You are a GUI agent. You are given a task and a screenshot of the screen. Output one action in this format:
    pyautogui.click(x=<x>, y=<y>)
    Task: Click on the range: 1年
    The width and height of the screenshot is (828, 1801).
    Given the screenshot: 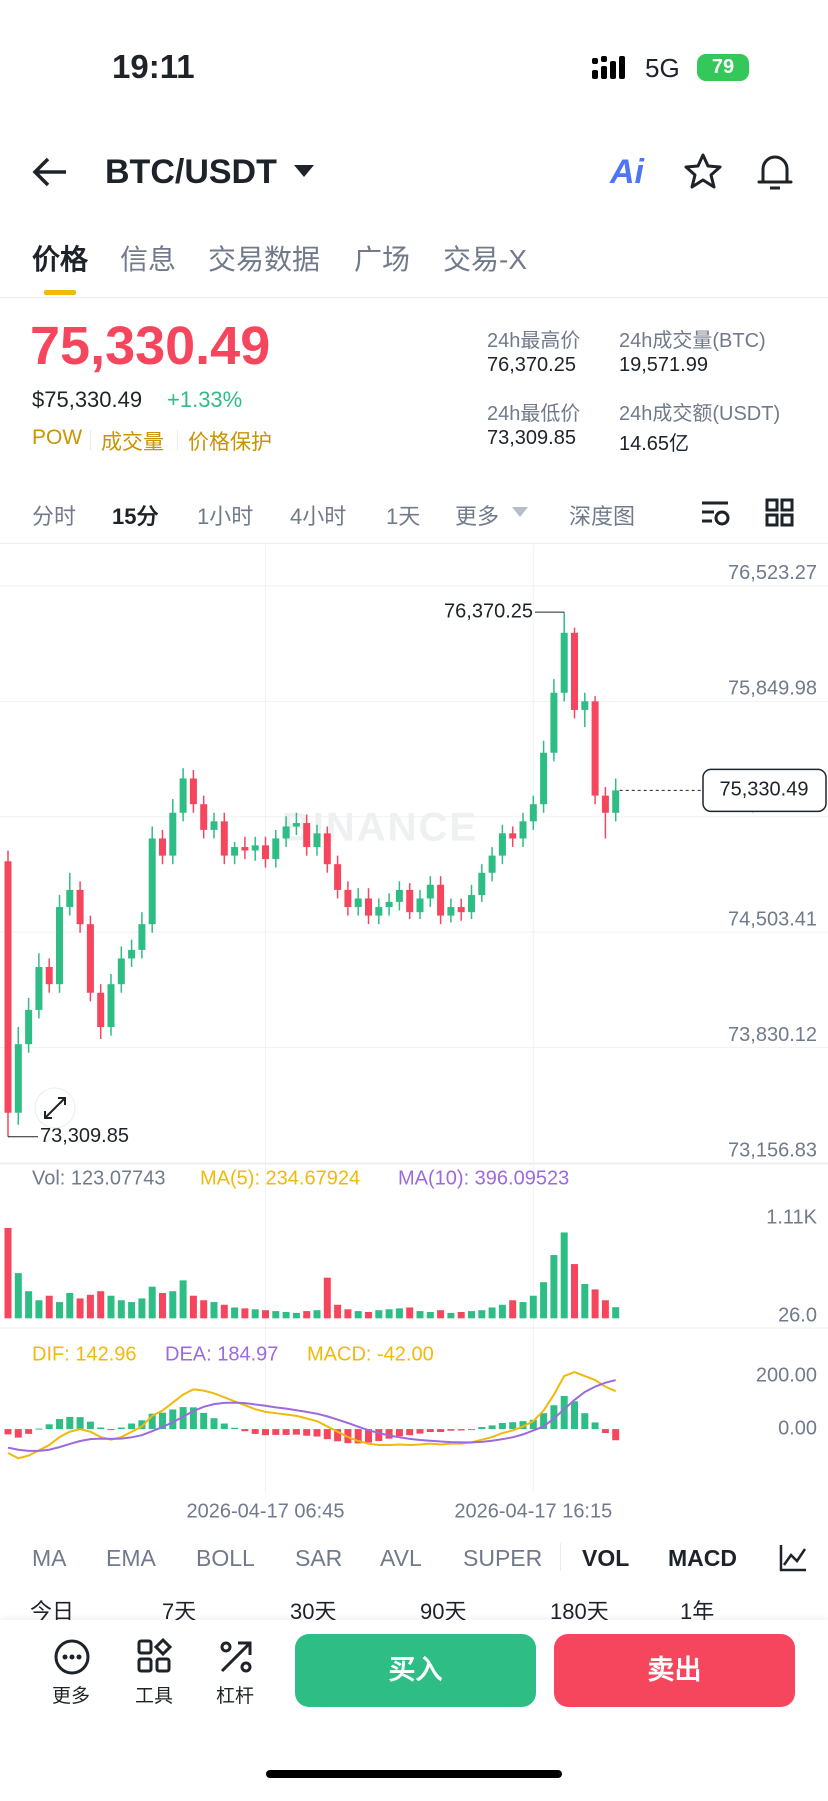 What is the action you would take?
    pyautogui.click(x=697, y=1611)
    